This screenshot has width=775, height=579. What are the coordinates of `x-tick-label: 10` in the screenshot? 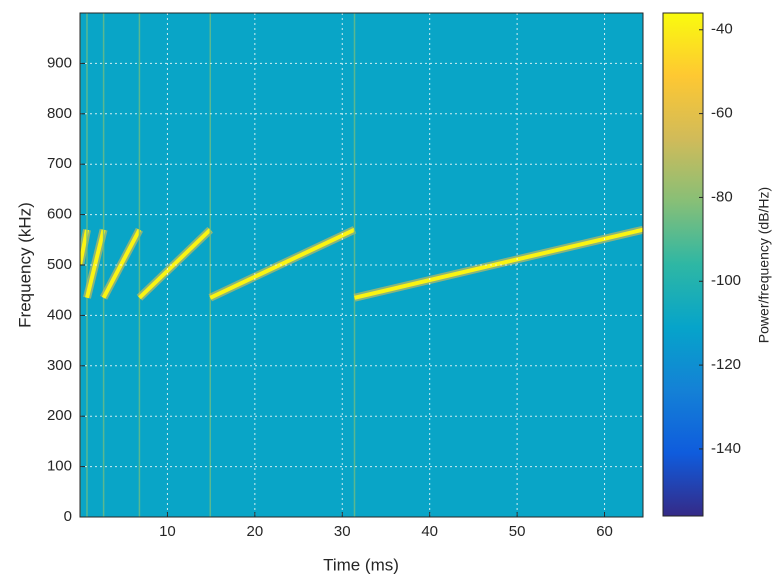 It's located at (167, 531).